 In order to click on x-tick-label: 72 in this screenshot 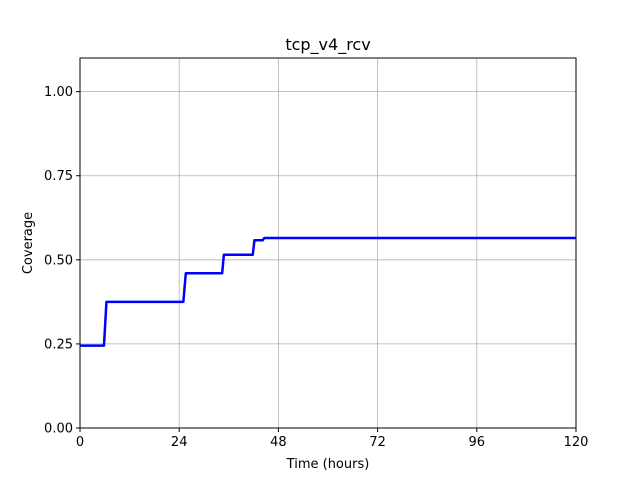, I will do `click(377, 442)`.